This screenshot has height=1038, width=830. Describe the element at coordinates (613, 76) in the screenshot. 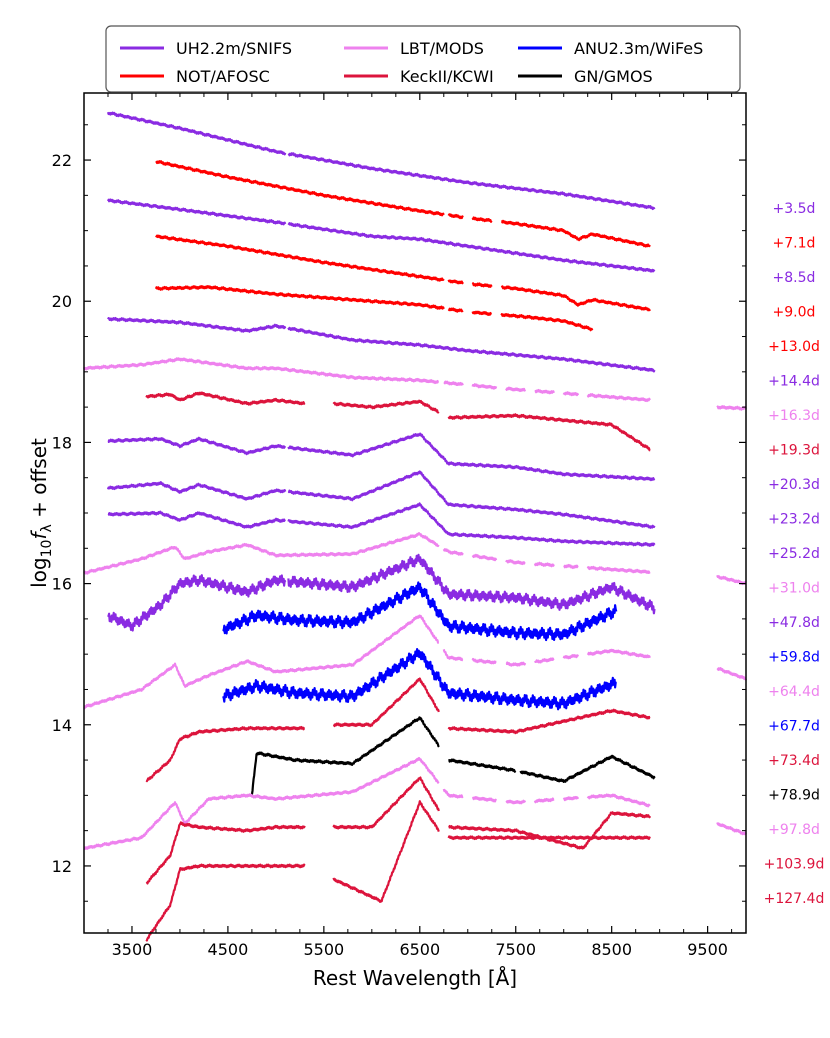

I see `legend-label: GN/GMOS` at that location.